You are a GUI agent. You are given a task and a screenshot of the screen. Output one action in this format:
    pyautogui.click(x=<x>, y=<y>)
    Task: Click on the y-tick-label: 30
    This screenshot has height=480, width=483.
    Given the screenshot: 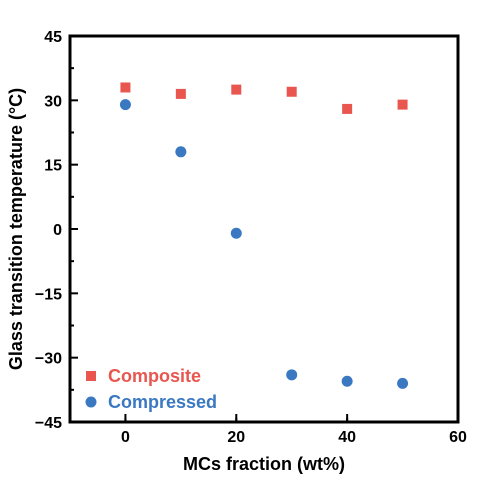 What is the action you would take?
    pyautogui.click(x=53, y=101)
    